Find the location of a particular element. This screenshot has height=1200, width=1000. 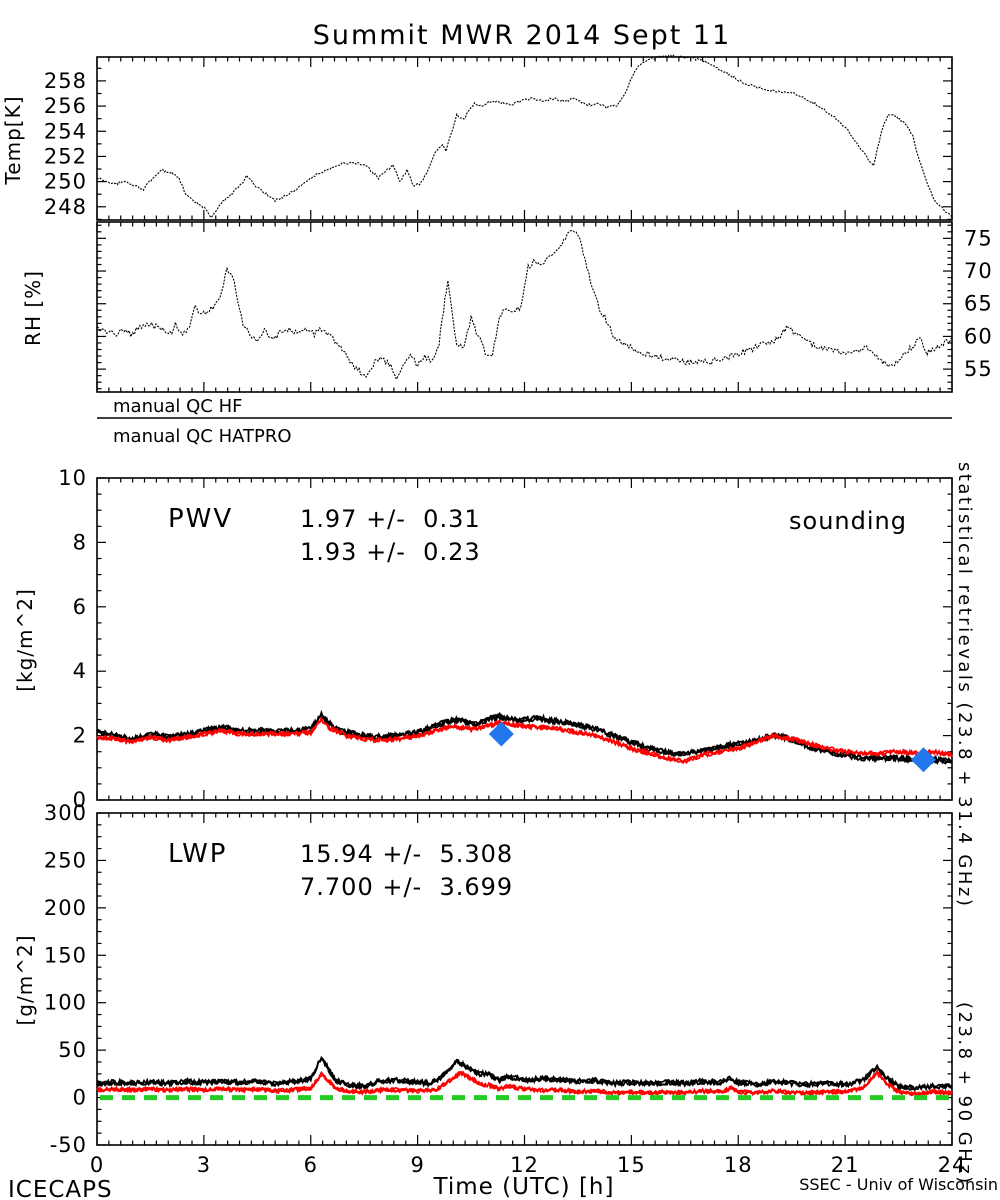

y-tick-label: 150 is located at coordinates (65, 955).